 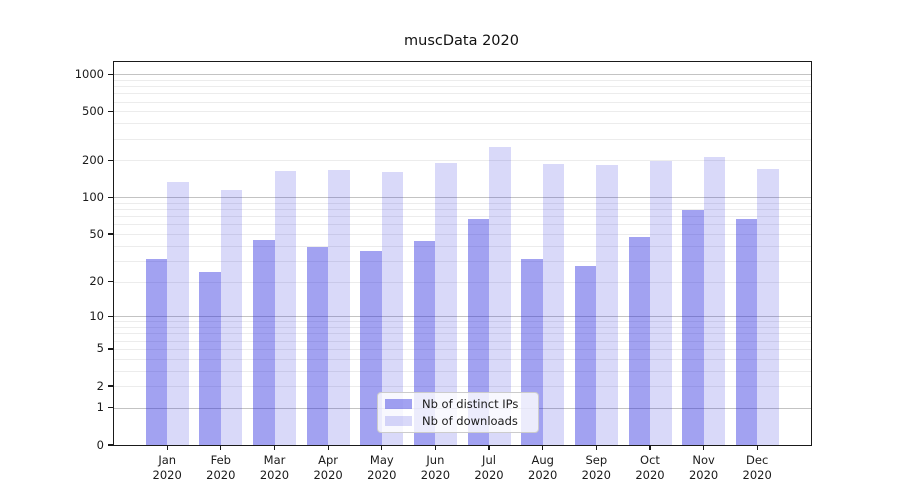 I want to click on x-tick-label: Aug 2020, so click(x=543, y=468).